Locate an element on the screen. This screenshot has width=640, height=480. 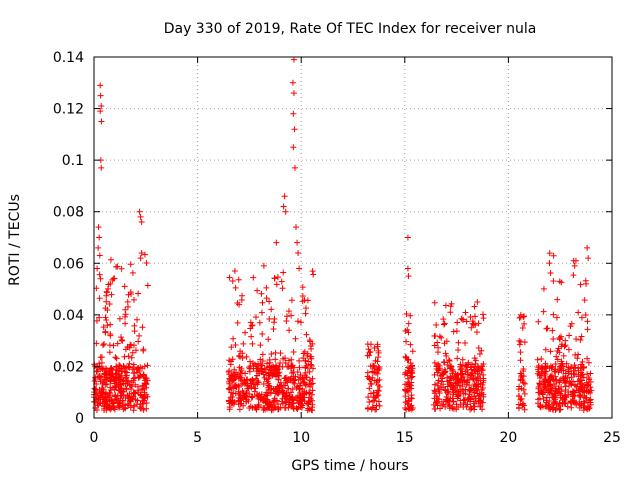
x-tick-label: 5 is located at coordinates (197, 438).